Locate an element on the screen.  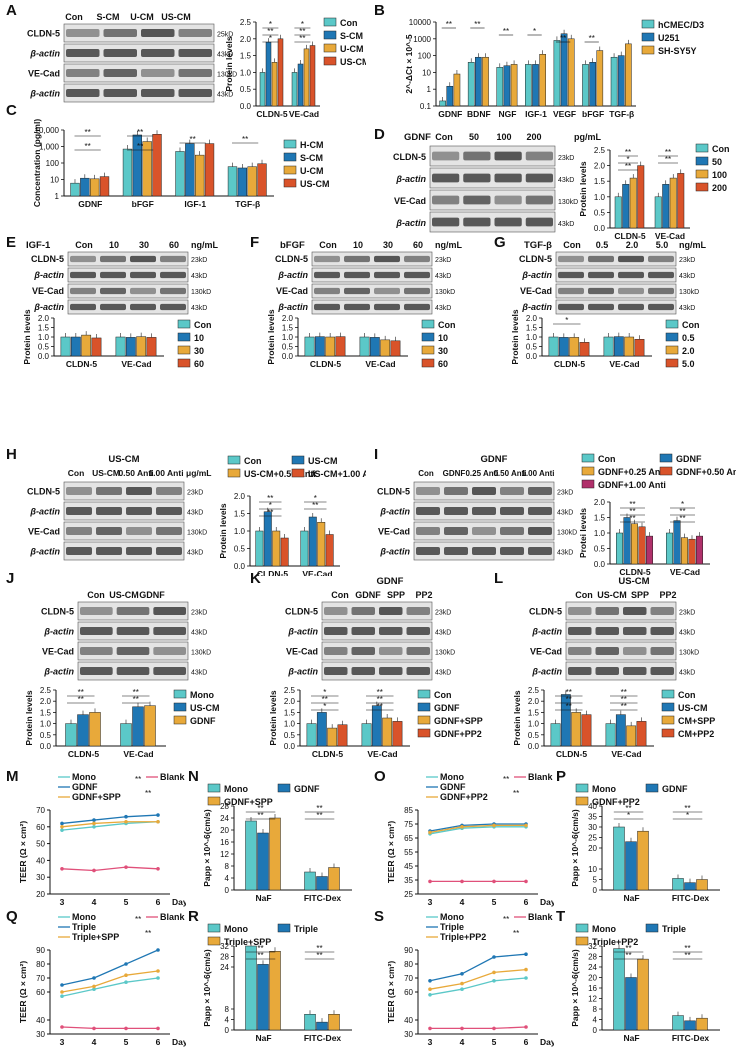
panel-label: N is located at coordinates (193, 776).